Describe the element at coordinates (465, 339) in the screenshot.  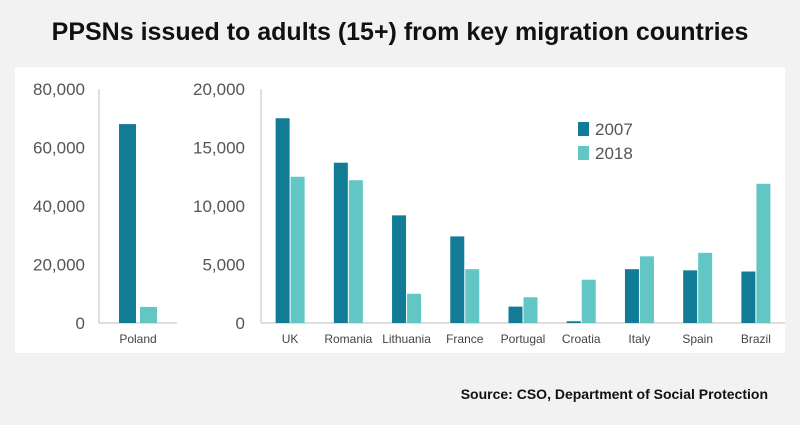
I see `x-tick-label: France` at that location.